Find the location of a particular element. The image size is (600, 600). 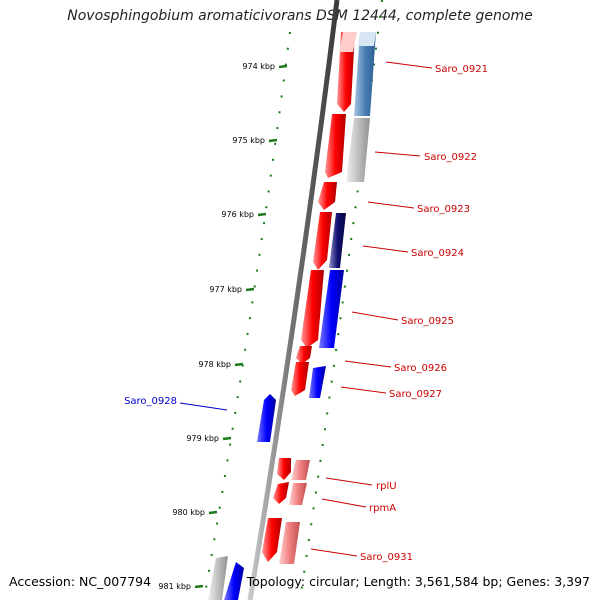

gene-glyph-bottom-gray is located at coordinates (218, 578).